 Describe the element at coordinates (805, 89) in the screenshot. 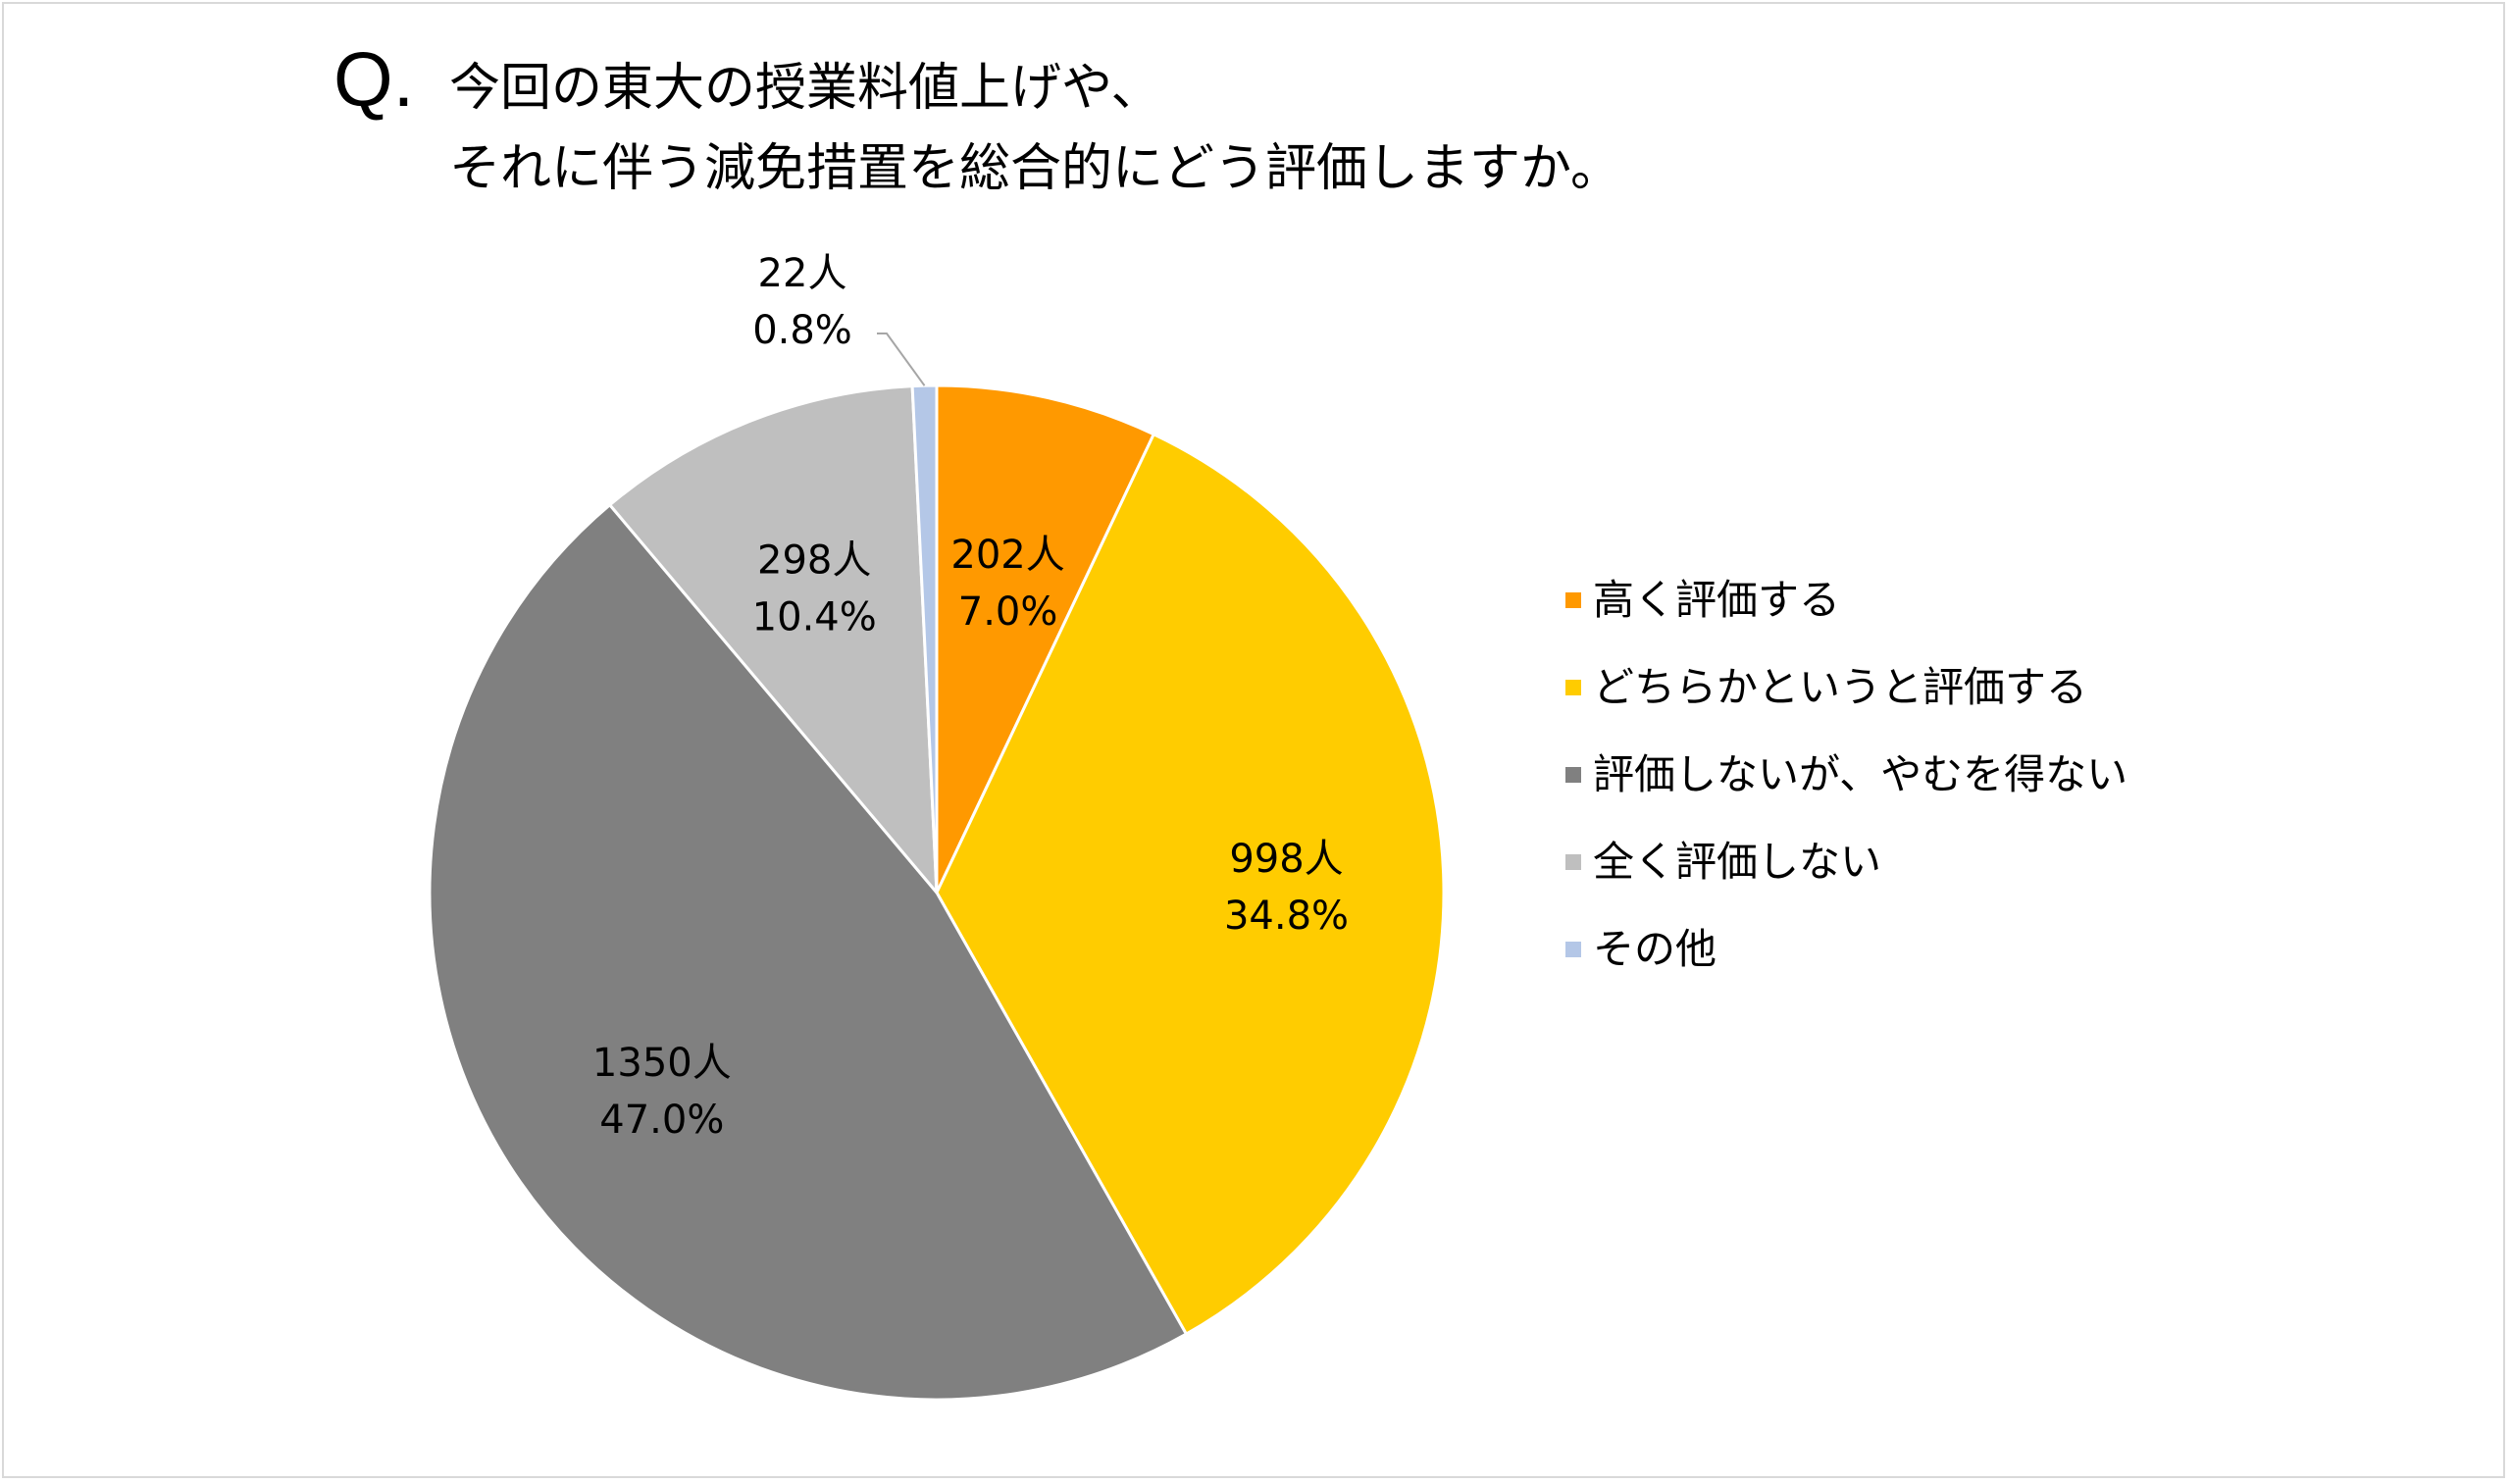

I see `question-title-line-1: 今回の東大の授業料値上げや、` at that location.